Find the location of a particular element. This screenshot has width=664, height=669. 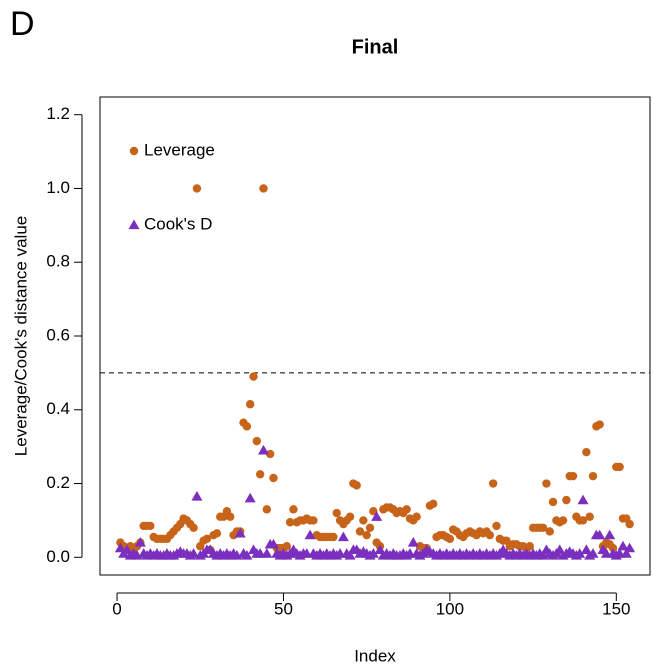

legend-label: Leverage is located at coordinates (179, 149).